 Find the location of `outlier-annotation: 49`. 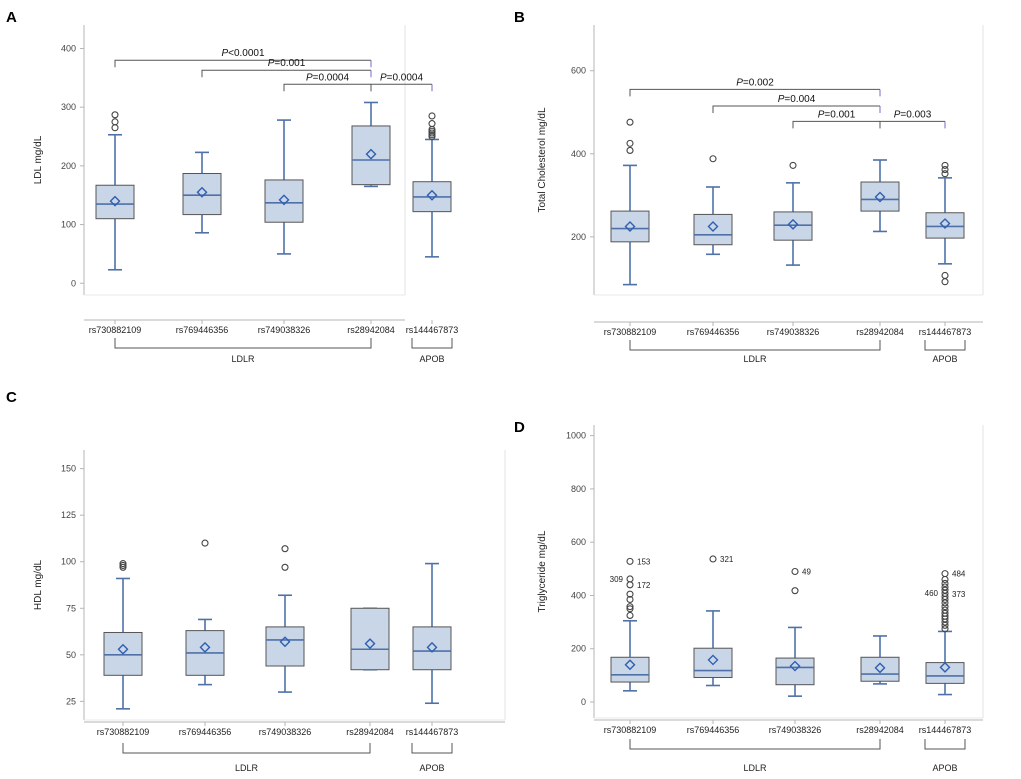

outlier-annotation: 49 is located at coordinates (806, 572).